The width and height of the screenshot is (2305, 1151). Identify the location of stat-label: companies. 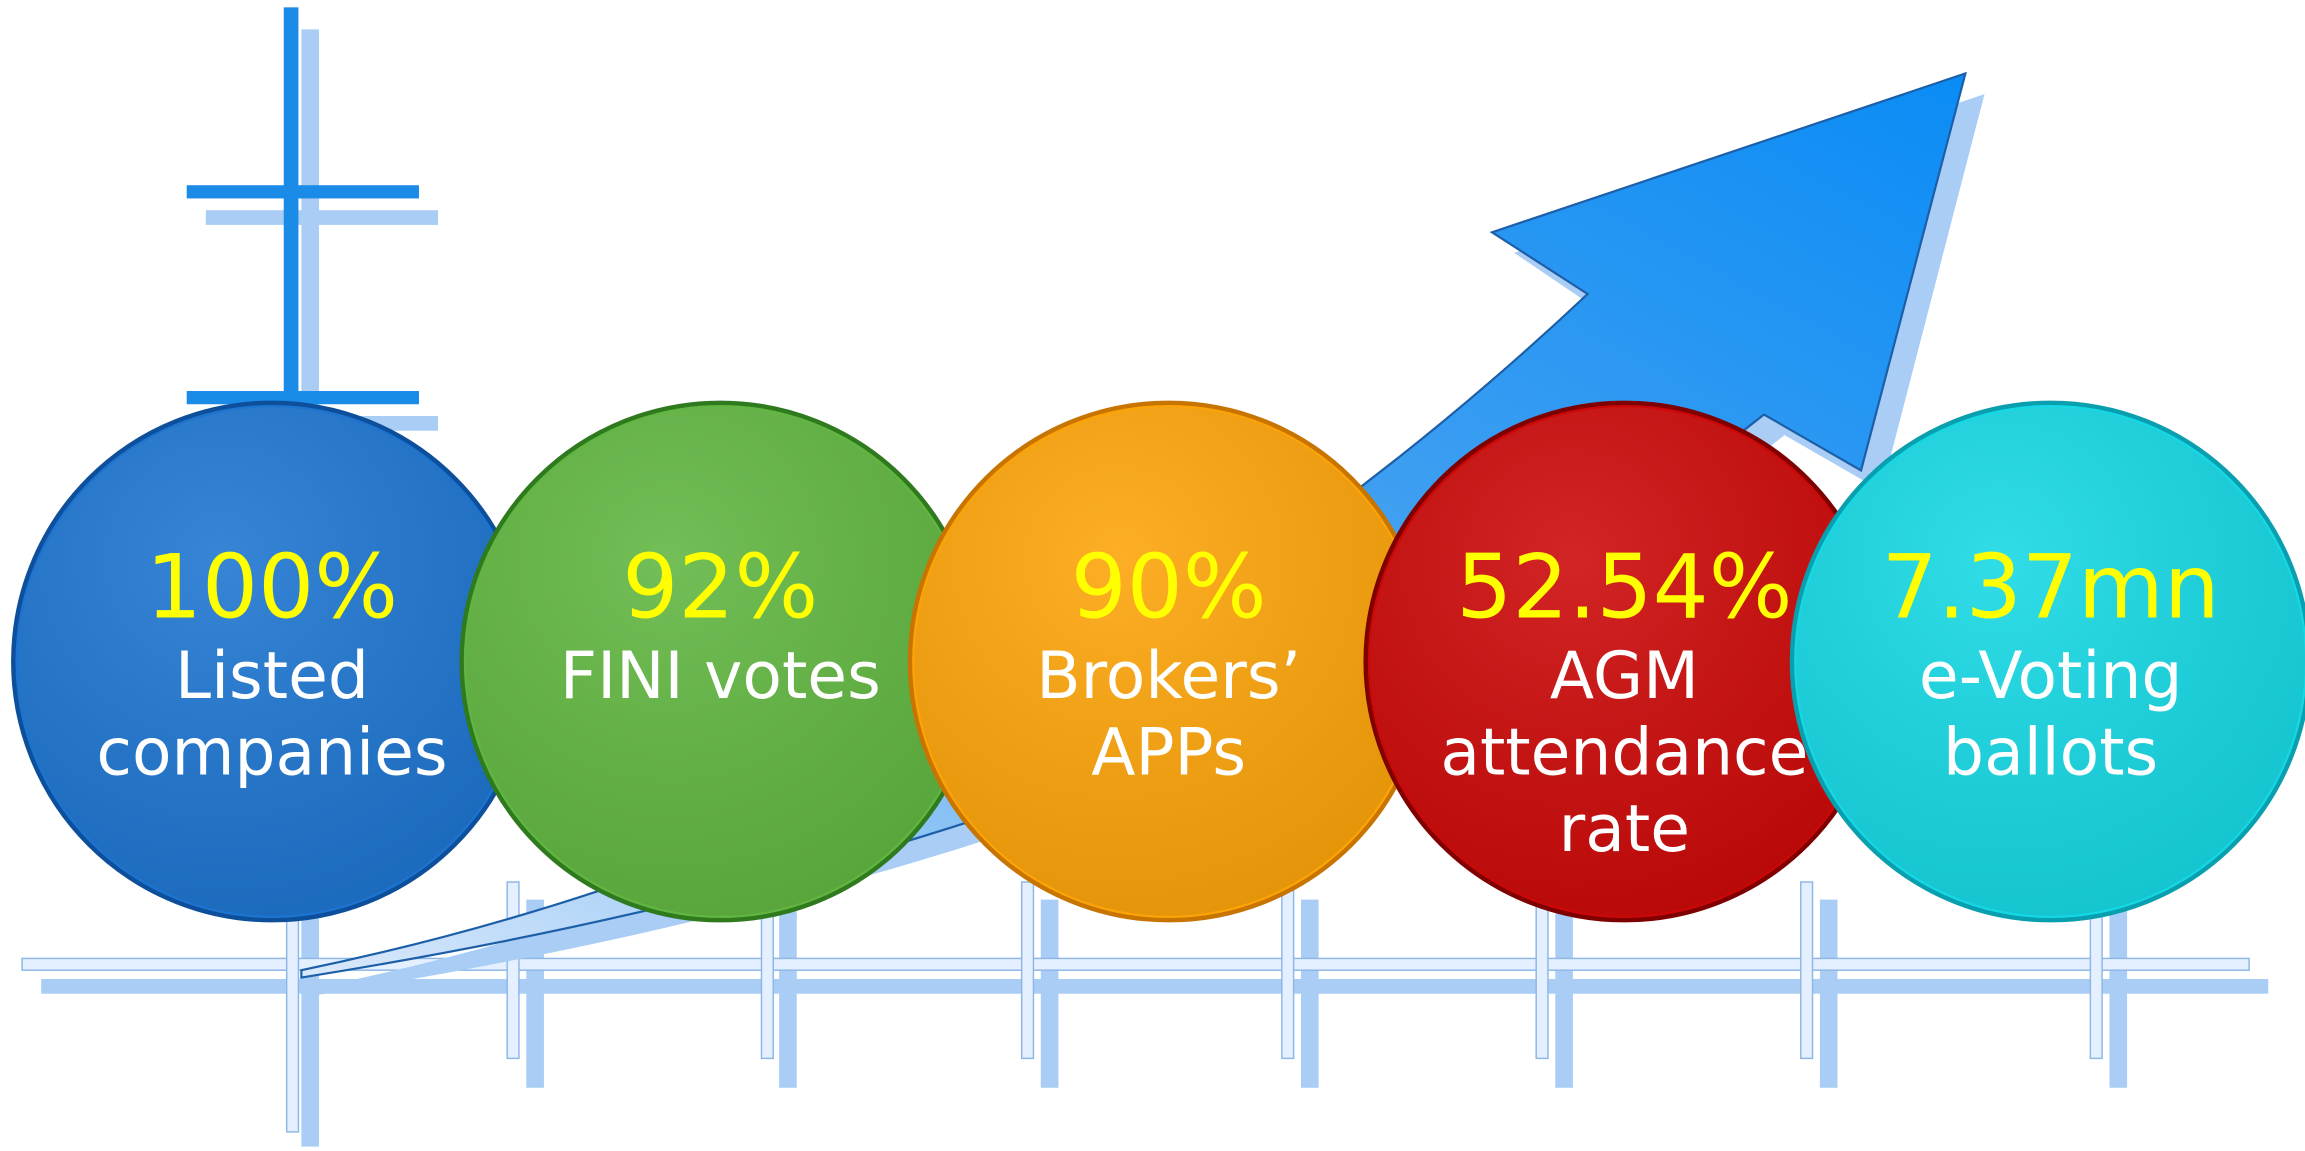
(271, 753).